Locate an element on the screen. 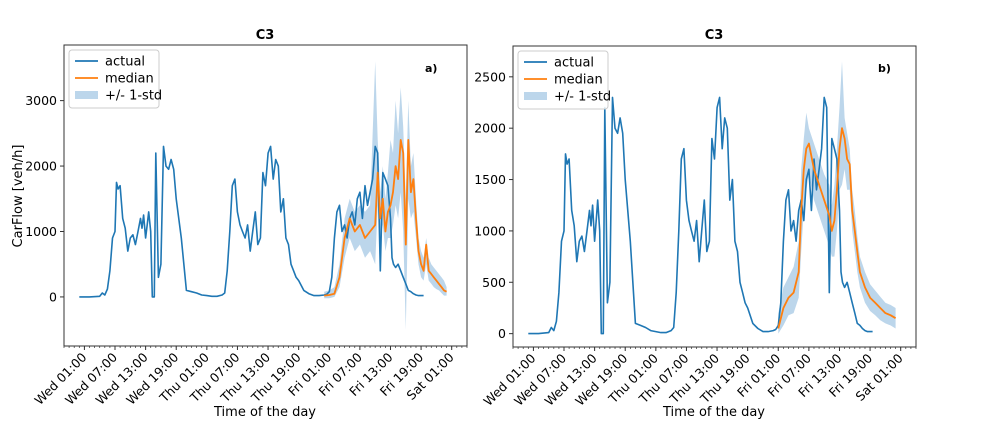 This screenshot has height=421, width=997. panel-b-xlabel: Time of the day is located at coordinates (713, 412).